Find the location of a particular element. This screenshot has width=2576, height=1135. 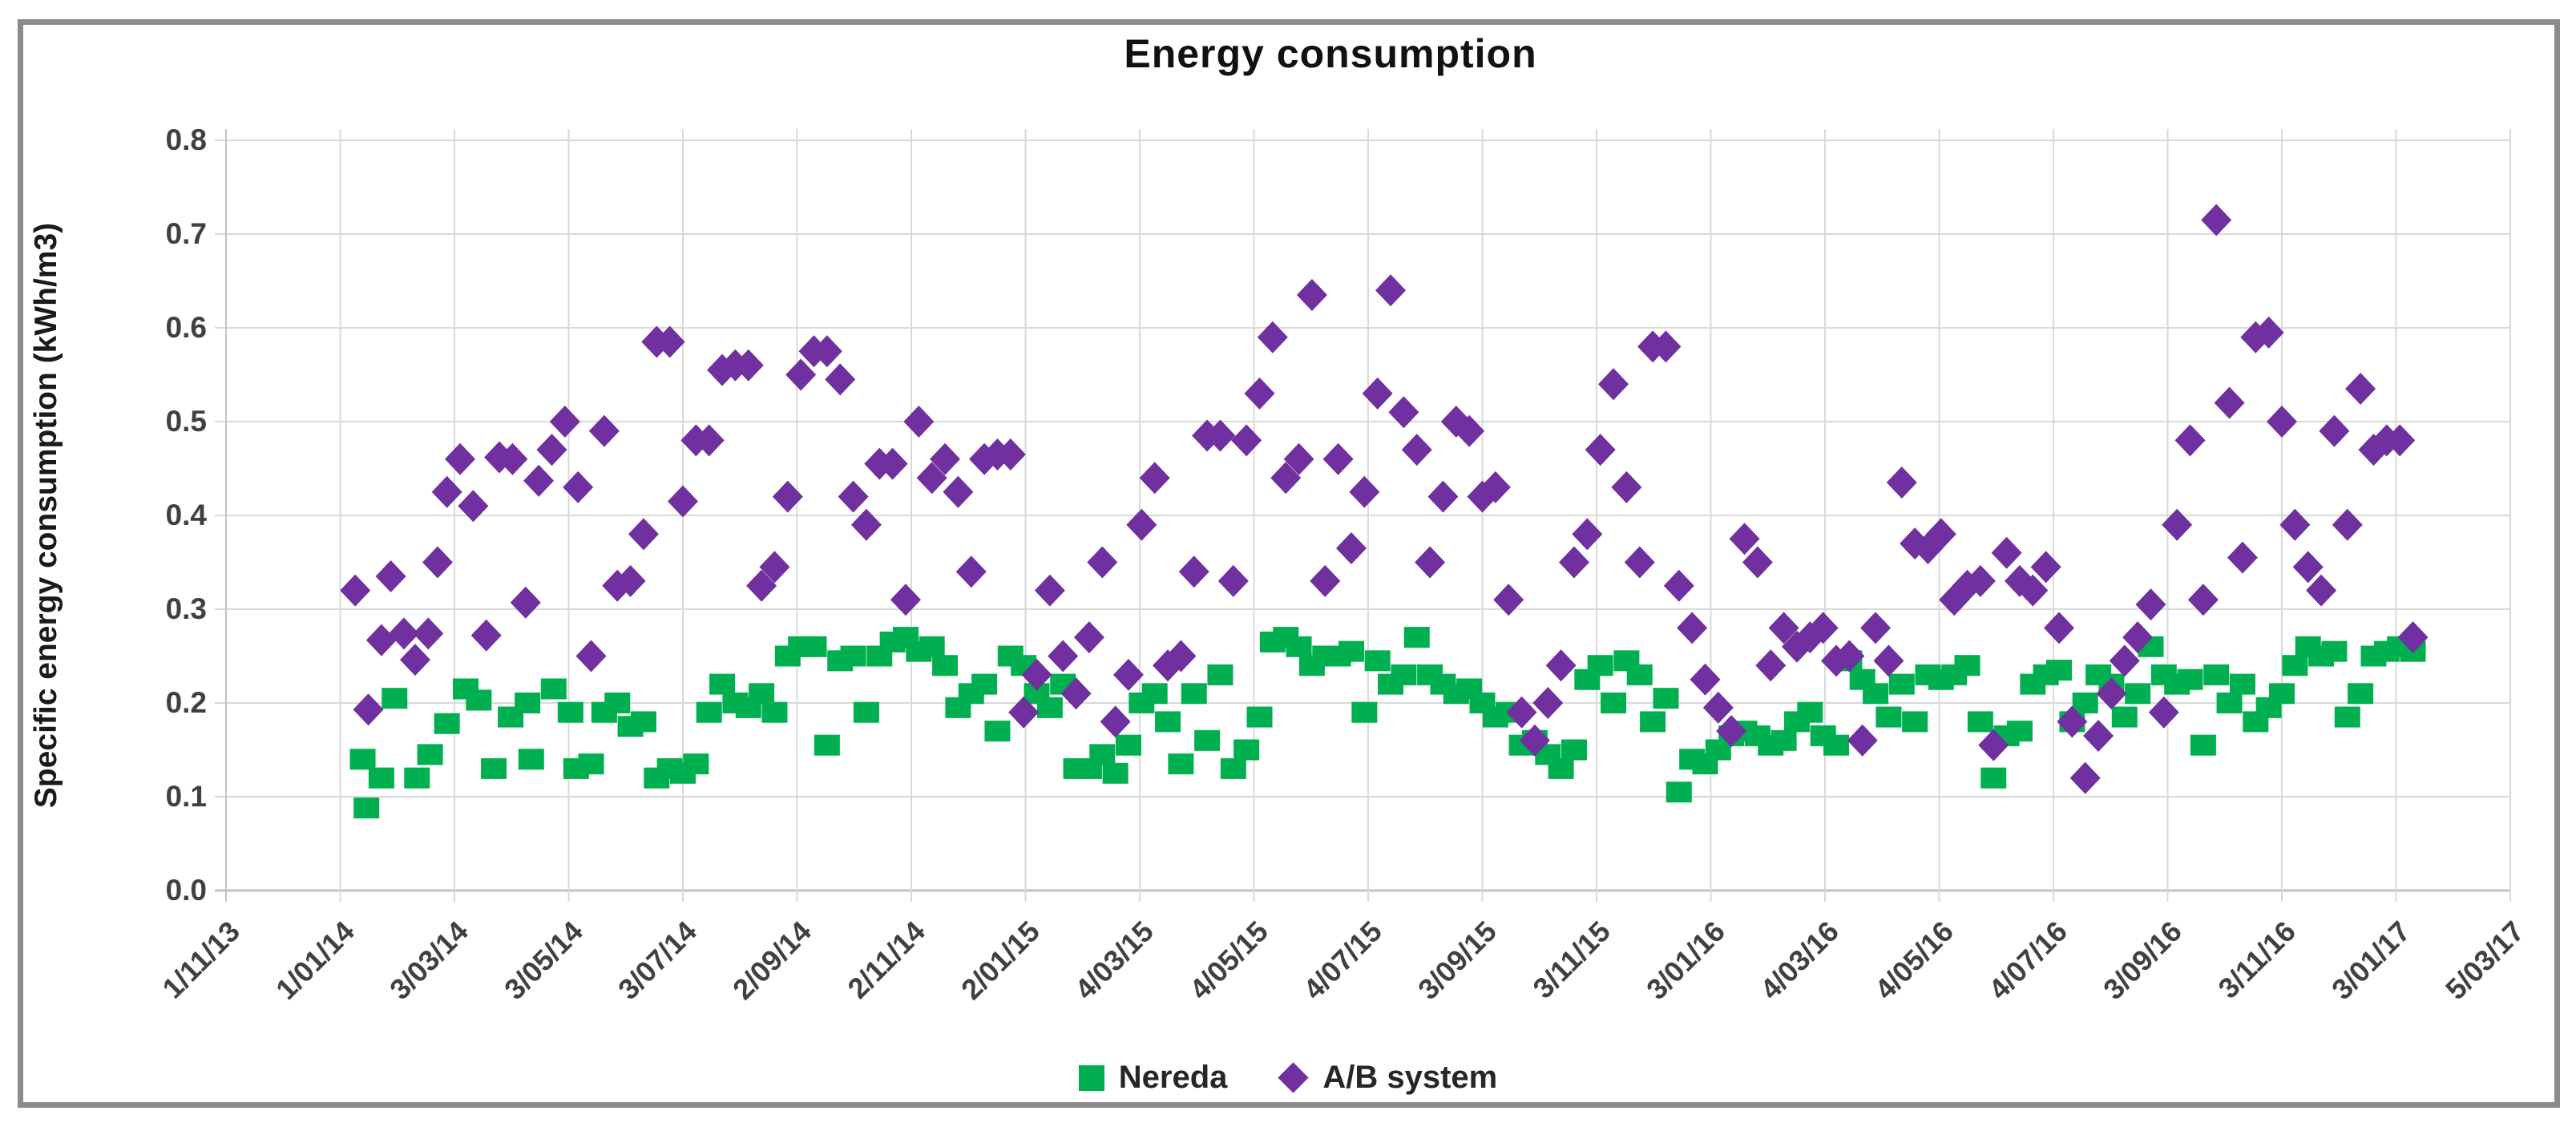

legend-label-nereda: Nereda is located at coordinates (1173, 1077).